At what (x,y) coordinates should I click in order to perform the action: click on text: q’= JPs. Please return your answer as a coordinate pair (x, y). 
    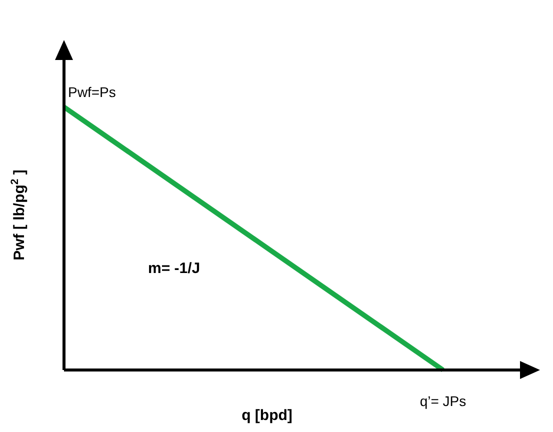
    Looking at the image, I should click on (443, 401).